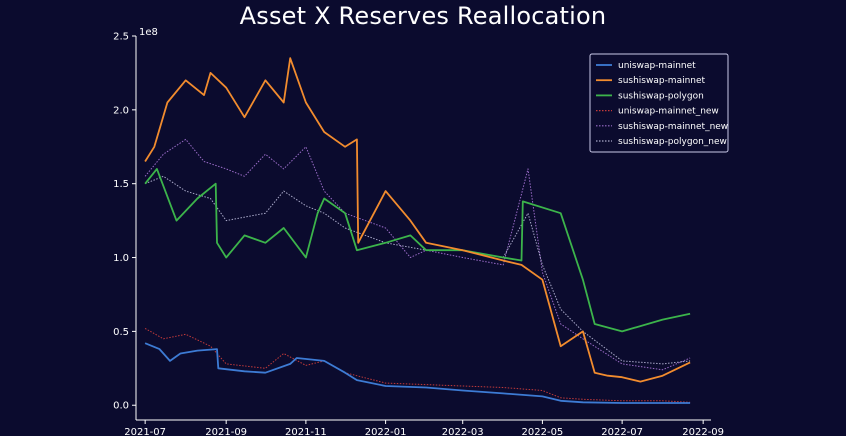 Image resolution: width=846 pixels, height=436 pixels. I want to click on y-tick-label: 1.0, so click(121, 258).